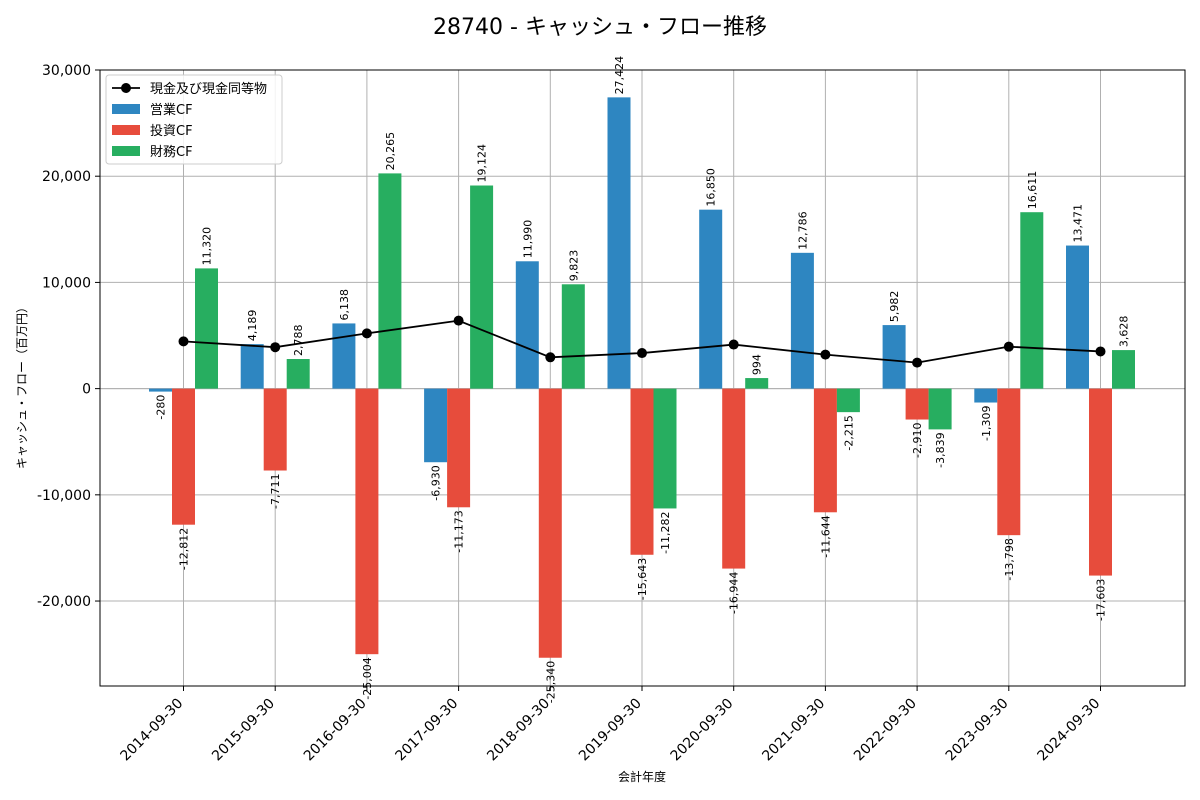 This screenshot has height=800, width=1200. Describe the element at coordinates (344, 356) in the screenshot. I see `bar-営業CF-2016-09-30` at that location.